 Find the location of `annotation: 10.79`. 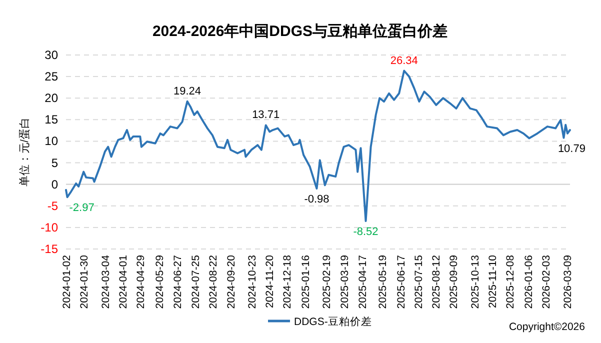

annotation: 10.79 is located at coordinates (572, 148).